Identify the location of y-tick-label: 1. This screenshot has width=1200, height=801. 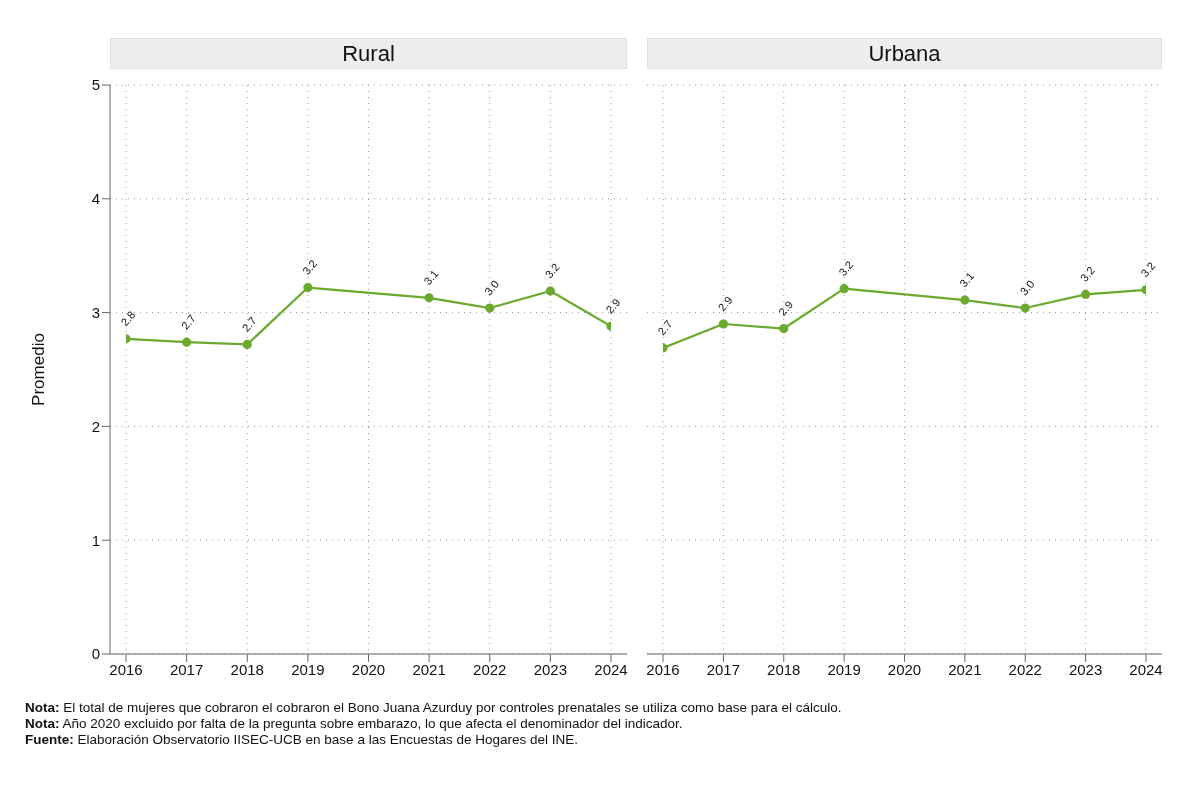
(95, 540).